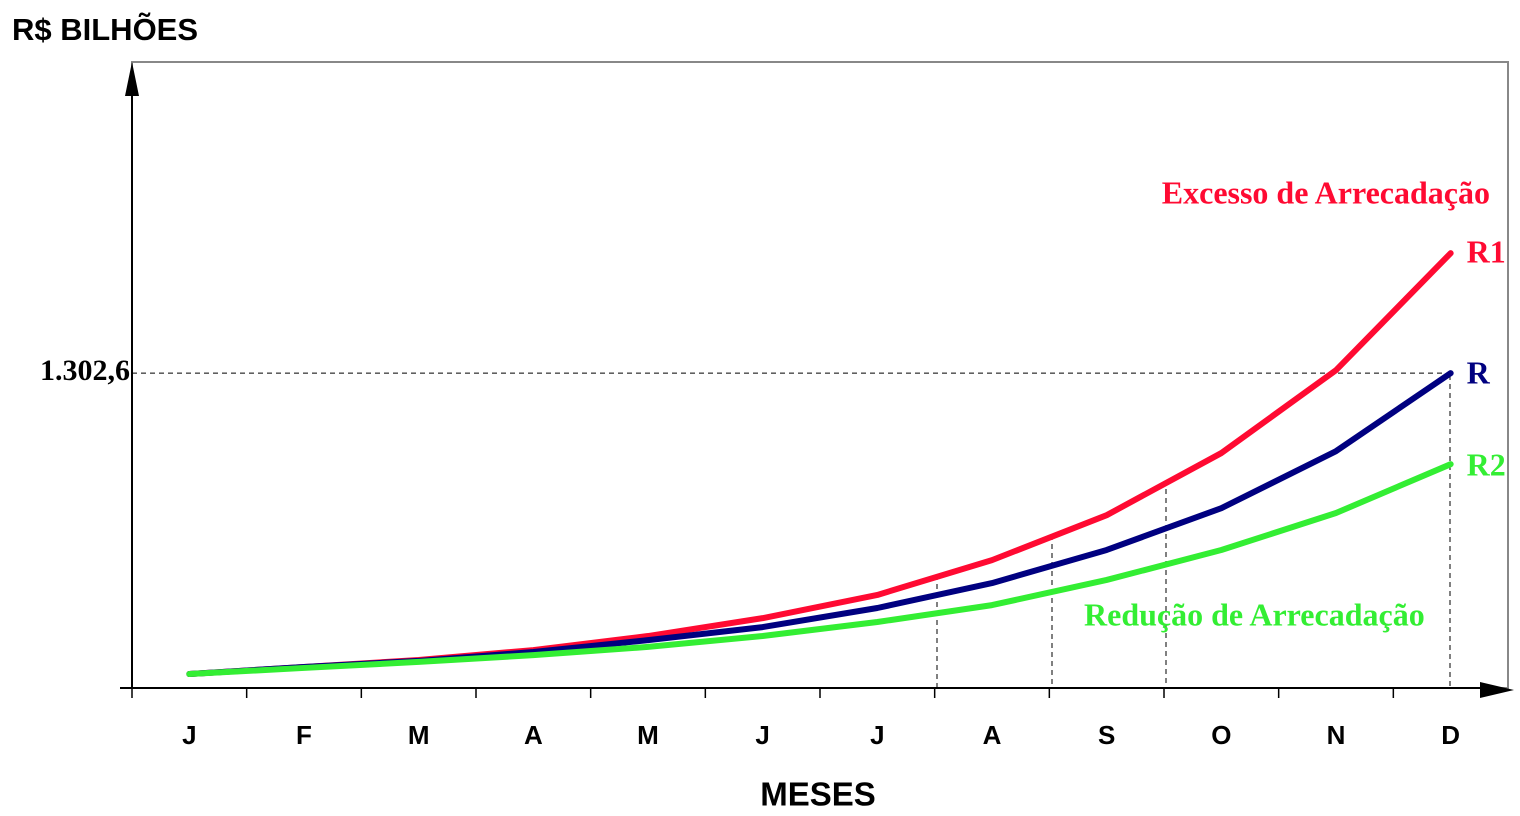 Image resolution: width=1520 pixels, height=816 pixels. Describe the element at coordinates (1254, 614) in the screenshot. I see `annotation: Redução de Arrecadação` at that location.